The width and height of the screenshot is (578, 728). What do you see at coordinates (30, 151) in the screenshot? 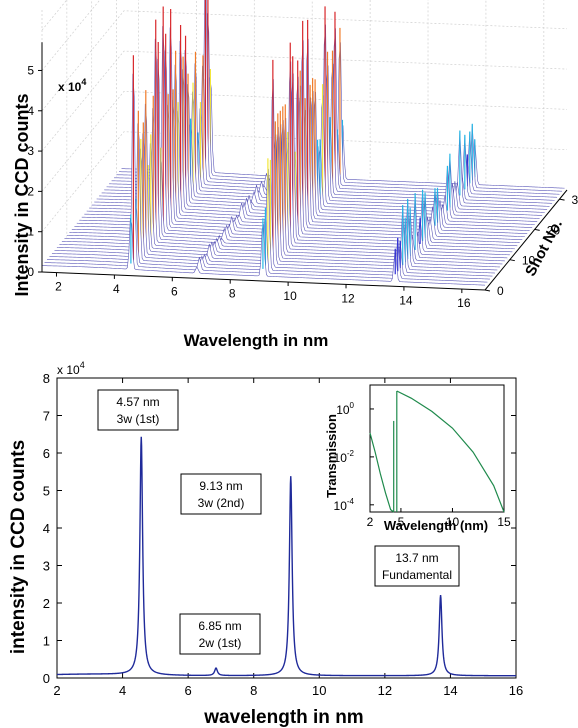
I see `z-tick-label: 3` at bounding box center [30, 151].